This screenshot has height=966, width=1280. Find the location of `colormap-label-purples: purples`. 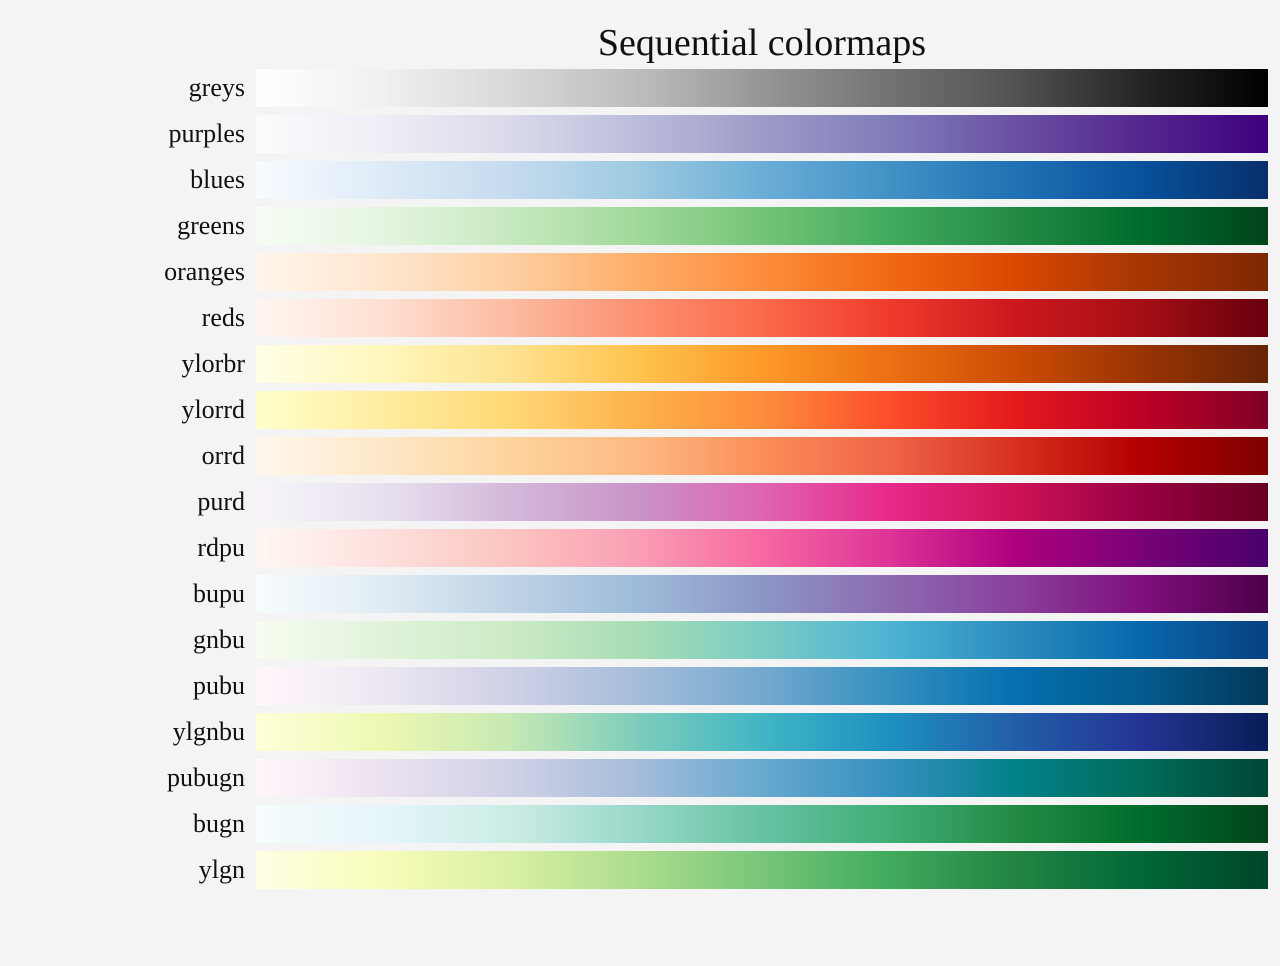

colormap-label-purples: purples is located at coordinates (206, 133).